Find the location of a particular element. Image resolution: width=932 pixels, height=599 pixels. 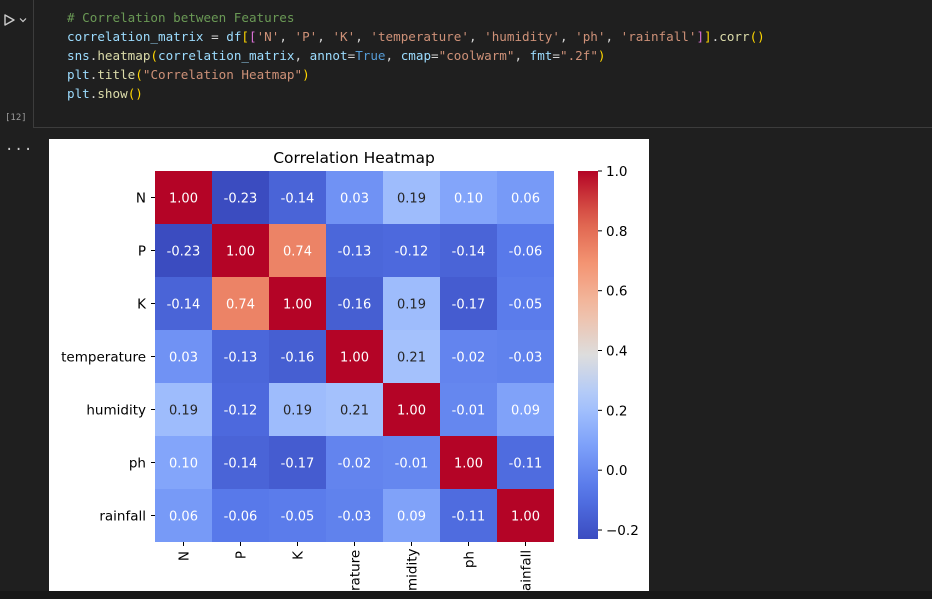

code-token: . is located at coordinates (93, 55).